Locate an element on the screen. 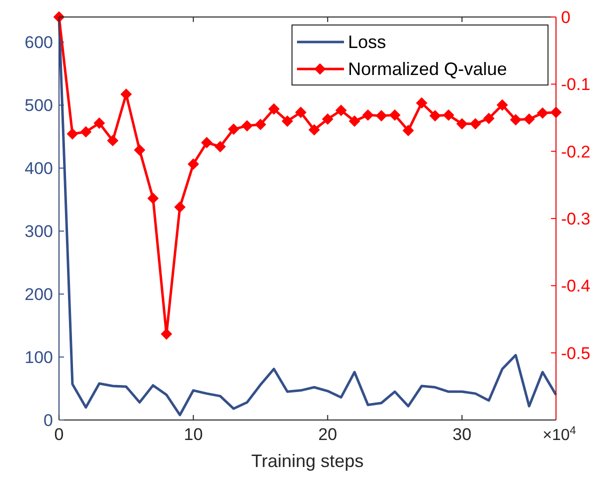  legend-label: Normalized Q-value is located at coordinates (428, 69).